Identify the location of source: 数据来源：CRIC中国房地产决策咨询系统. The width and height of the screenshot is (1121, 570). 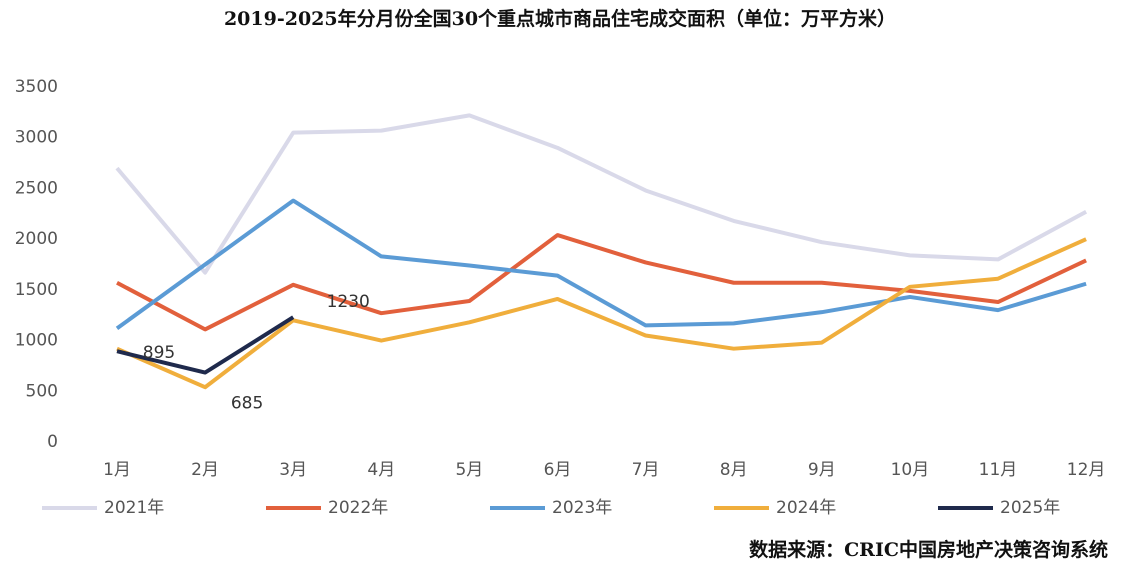
(928, 549).